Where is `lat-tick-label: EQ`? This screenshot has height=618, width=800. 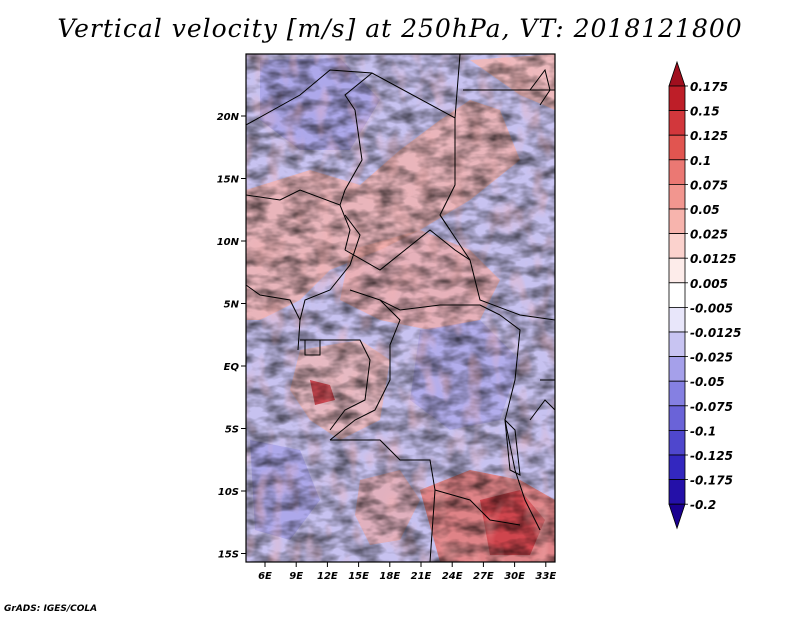 lat-tick-label: EQ is located at coordinates (232, 367).